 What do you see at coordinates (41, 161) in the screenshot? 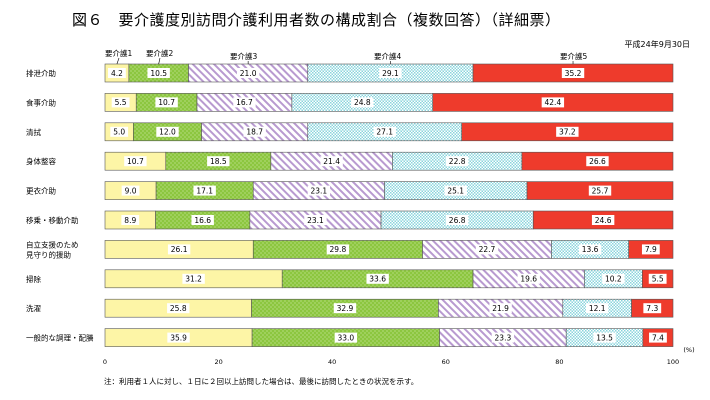
I see `category-label-line: 身体整容` at bounding box center [41, 161].